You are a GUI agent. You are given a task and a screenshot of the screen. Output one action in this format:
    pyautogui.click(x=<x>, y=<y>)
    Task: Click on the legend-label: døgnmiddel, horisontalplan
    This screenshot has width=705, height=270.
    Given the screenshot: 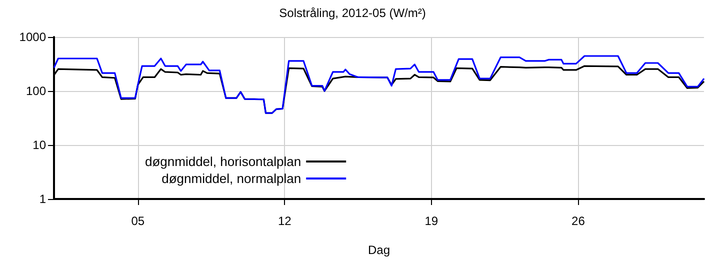 What is the action you would take?
    pyautogui.click(x=223, y=161)
    